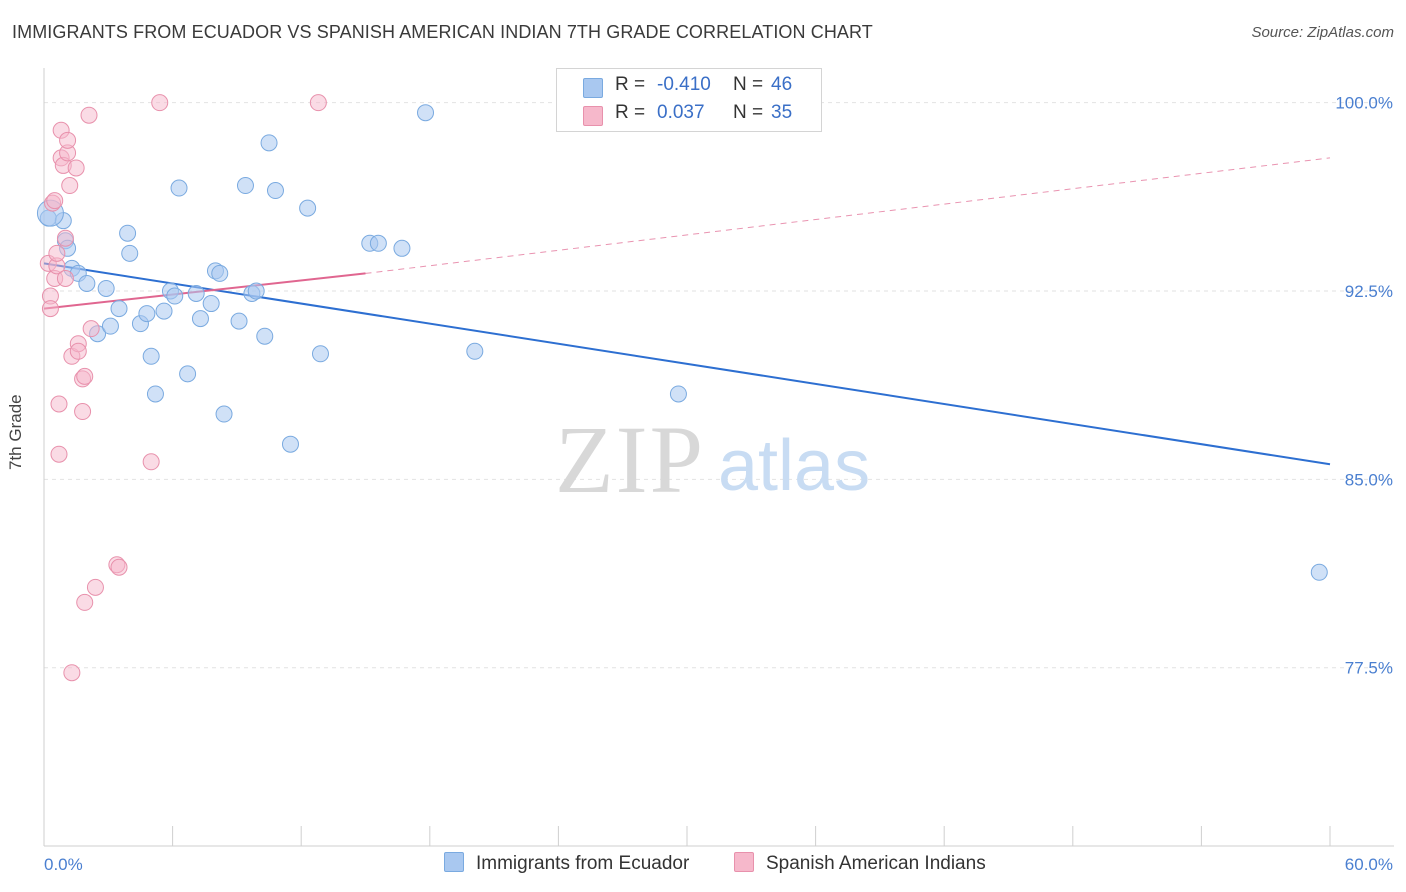 The width and height of the screenshot is (1406, 892). Describe the element at coordinates (1364, 103) in the screenshot. I see `y-tick-label: 100.0%` at that location.